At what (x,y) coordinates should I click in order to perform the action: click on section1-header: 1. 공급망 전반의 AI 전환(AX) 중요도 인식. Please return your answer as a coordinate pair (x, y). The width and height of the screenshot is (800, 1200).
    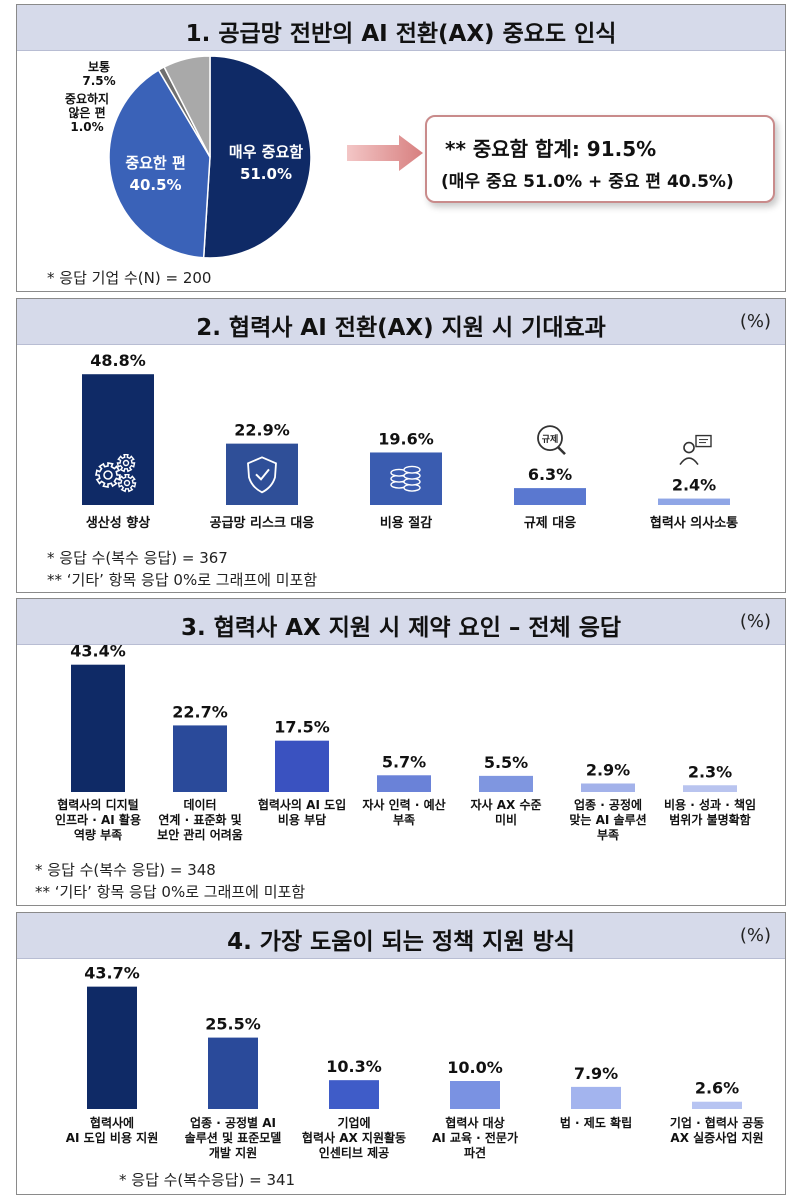
    Looking at the image, I should click on (401, 28).